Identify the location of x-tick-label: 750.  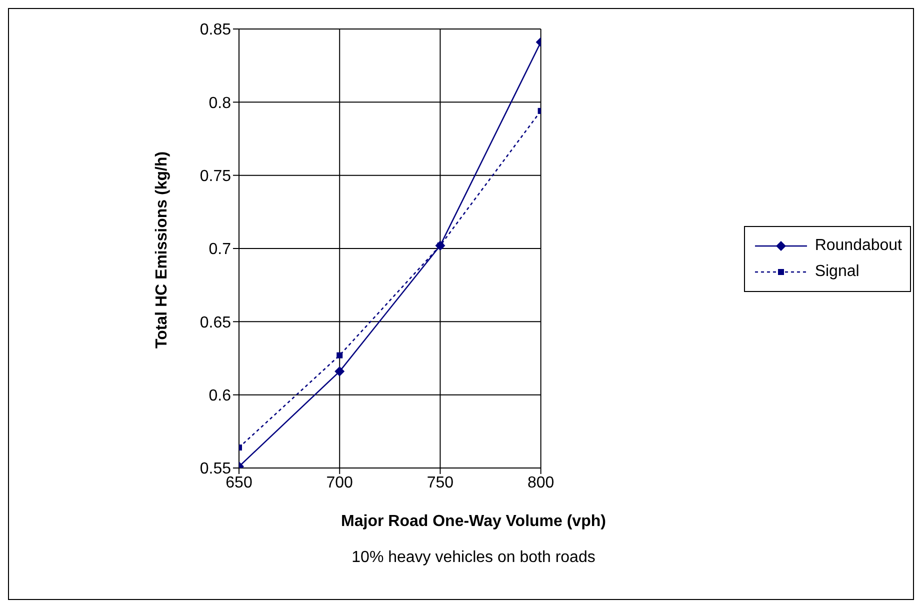
(440, 483).